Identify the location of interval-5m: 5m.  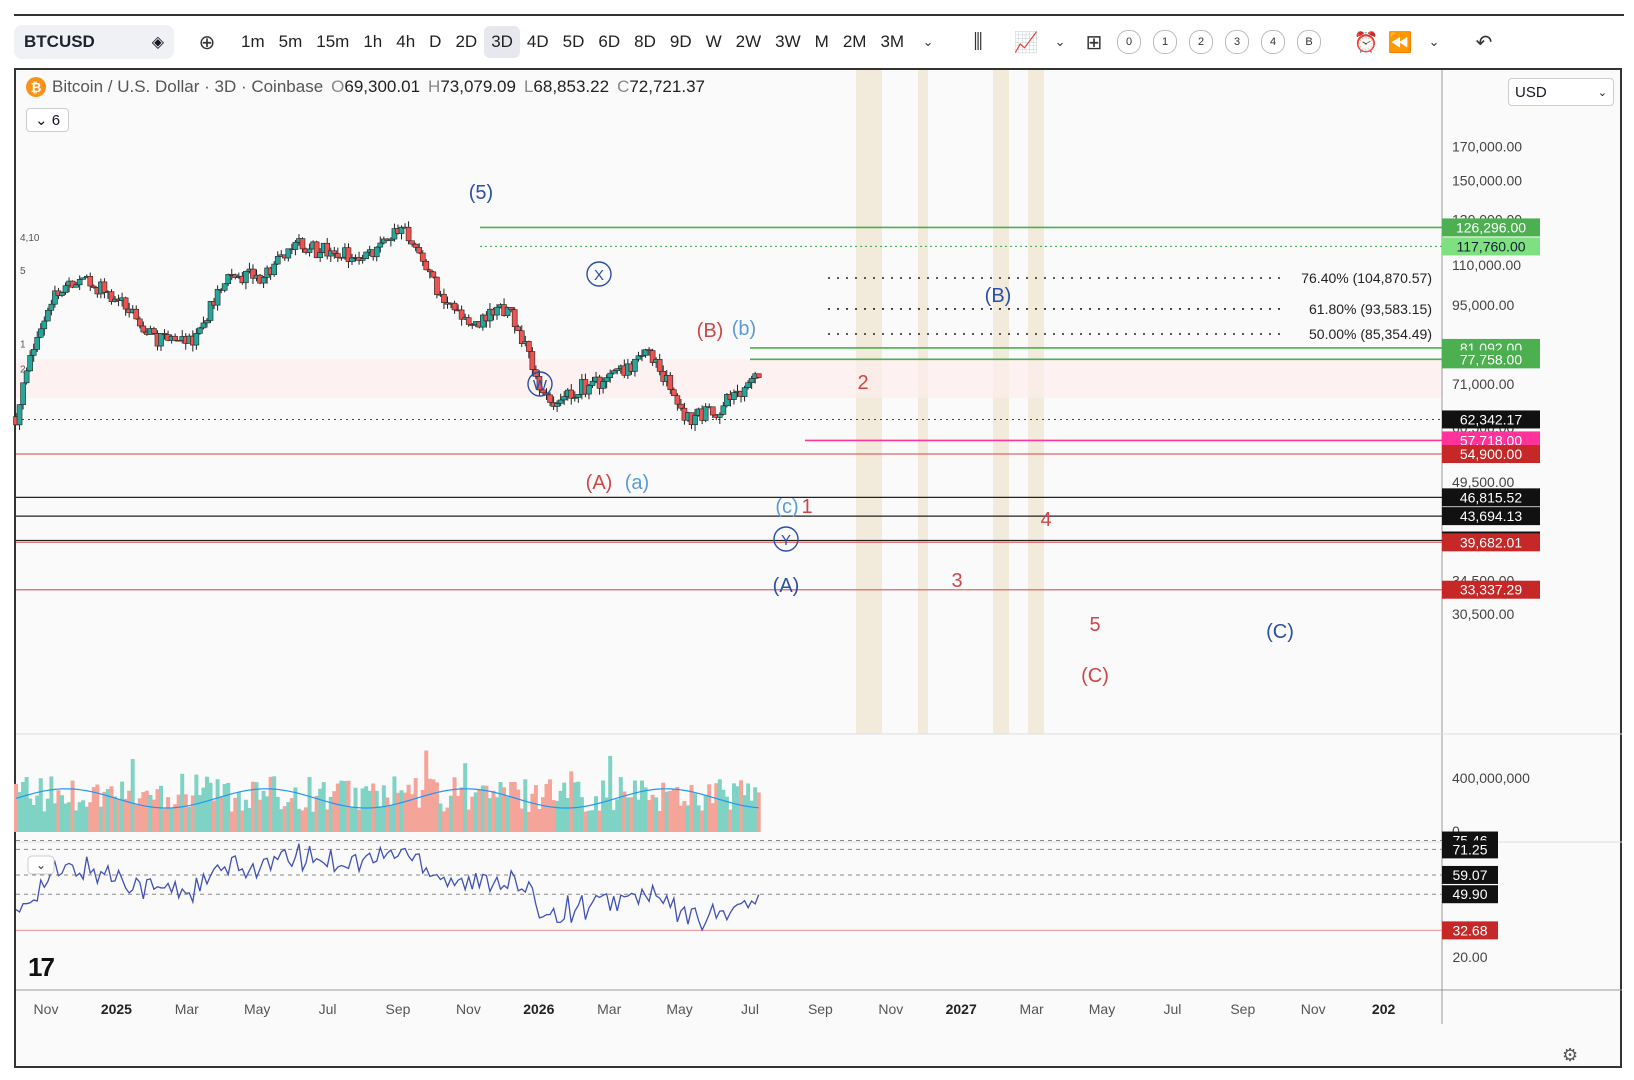
(290, 41).